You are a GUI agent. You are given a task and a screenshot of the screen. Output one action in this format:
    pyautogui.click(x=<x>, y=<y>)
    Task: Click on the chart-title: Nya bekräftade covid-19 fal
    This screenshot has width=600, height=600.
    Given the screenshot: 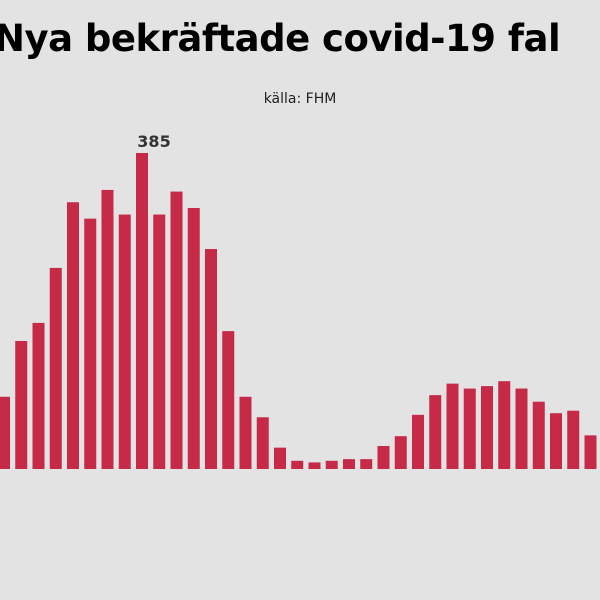 What is the action you would take?
    pyautogui.click(x=280, y=38)
    